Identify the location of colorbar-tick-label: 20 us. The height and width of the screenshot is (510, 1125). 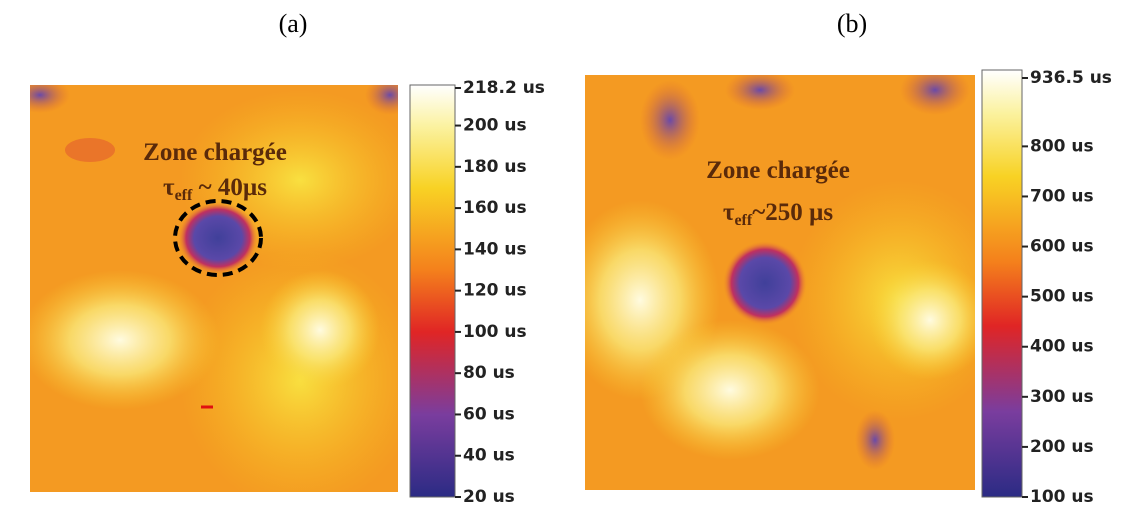
(489, 497).